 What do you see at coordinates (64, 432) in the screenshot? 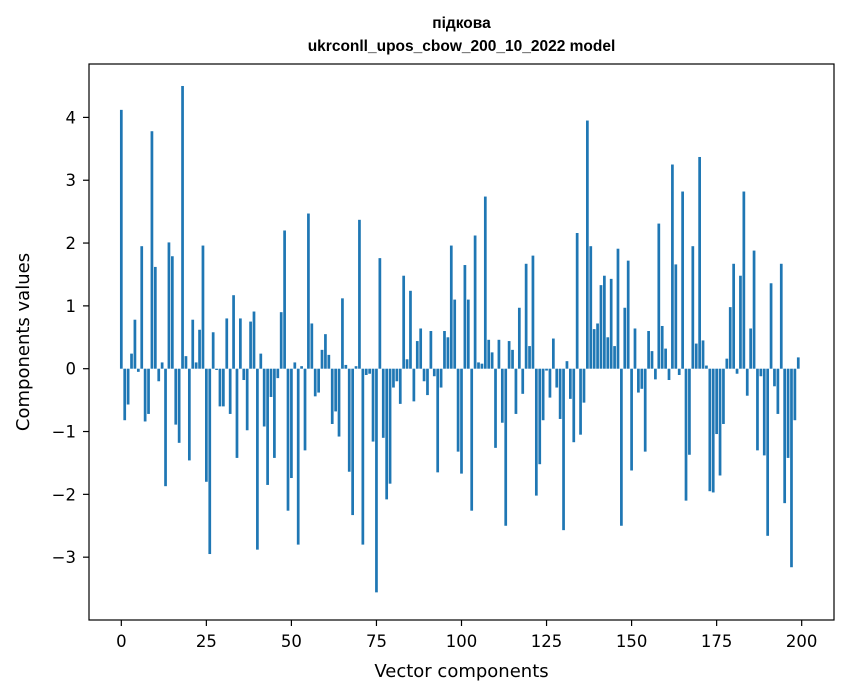
I see `y-tick-label: −1` at bounding box center [64, 432].